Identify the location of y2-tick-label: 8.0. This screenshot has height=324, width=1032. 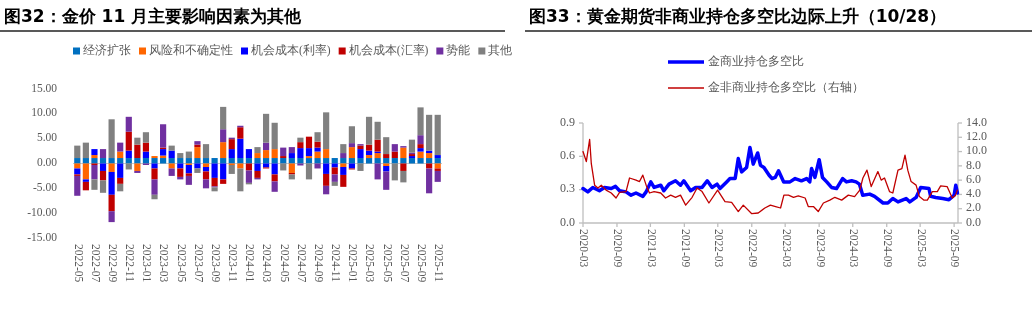
(973, 164).